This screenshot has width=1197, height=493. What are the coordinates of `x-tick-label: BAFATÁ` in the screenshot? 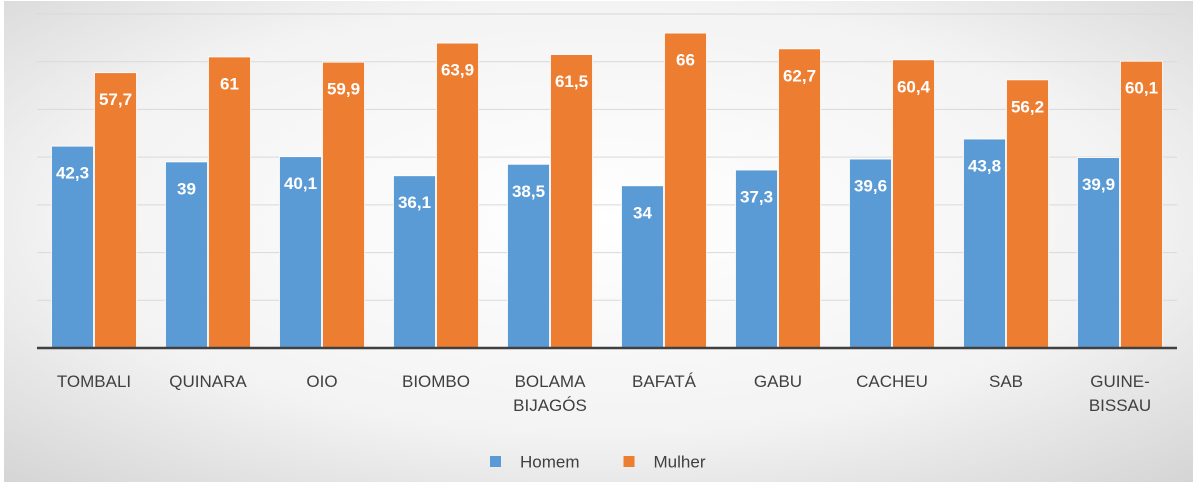 It's located at (664, 381).